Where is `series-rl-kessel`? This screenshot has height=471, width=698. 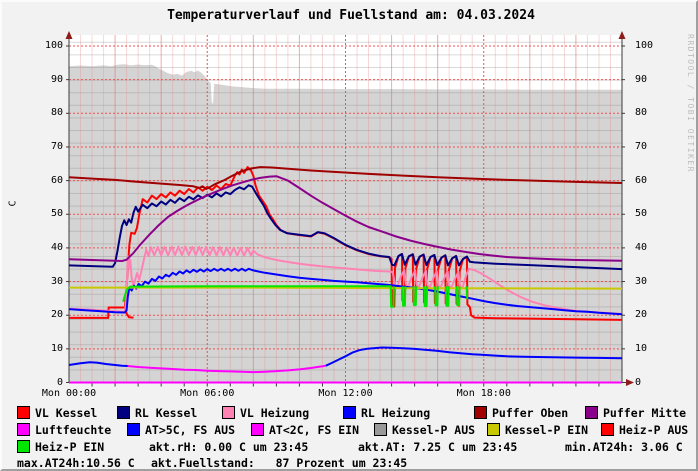 series-rl-kessel is located at coordinates (345, 227).